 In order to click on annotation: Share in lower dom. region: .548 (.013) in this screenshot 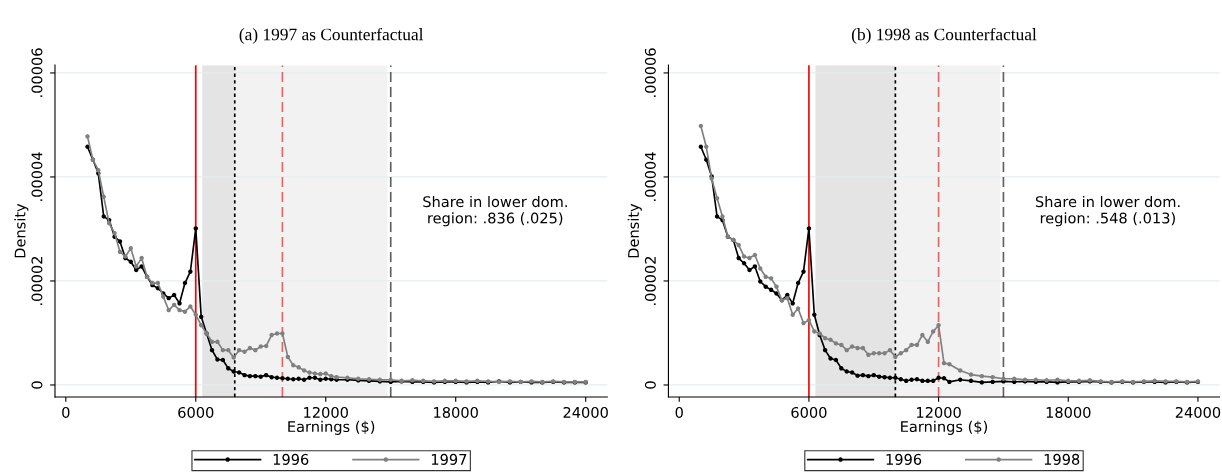, I will do `click(1107, 211)`.